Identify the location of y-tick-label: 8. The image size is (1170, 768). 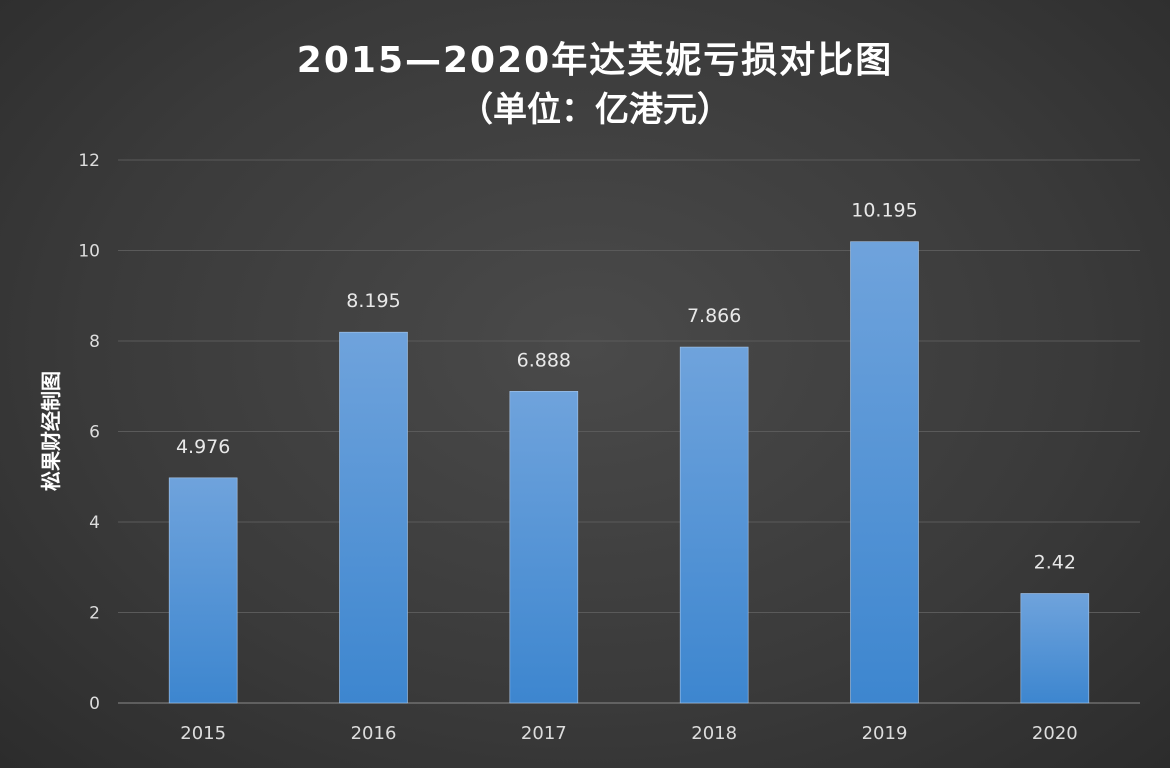
(94, 342).